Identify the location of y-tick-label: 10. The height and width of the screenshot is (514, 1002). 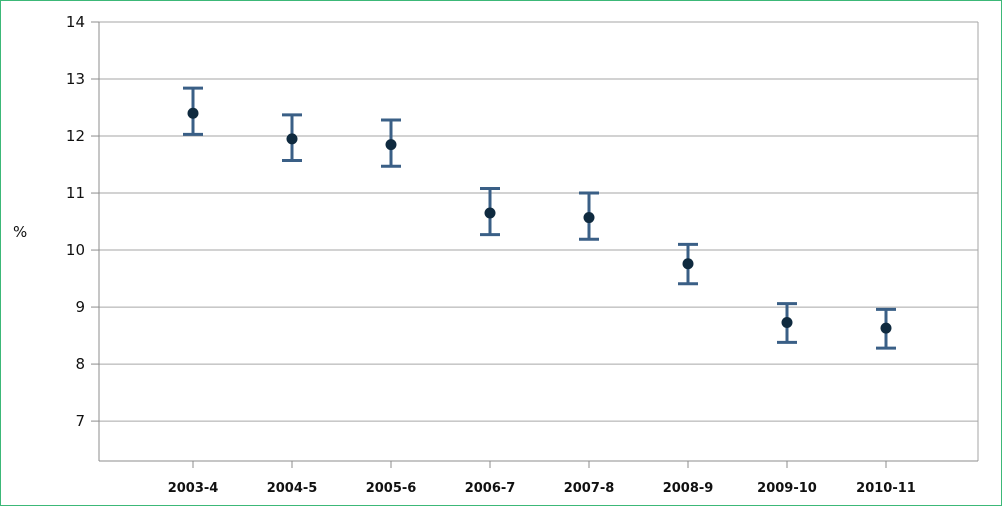
(75, 250).